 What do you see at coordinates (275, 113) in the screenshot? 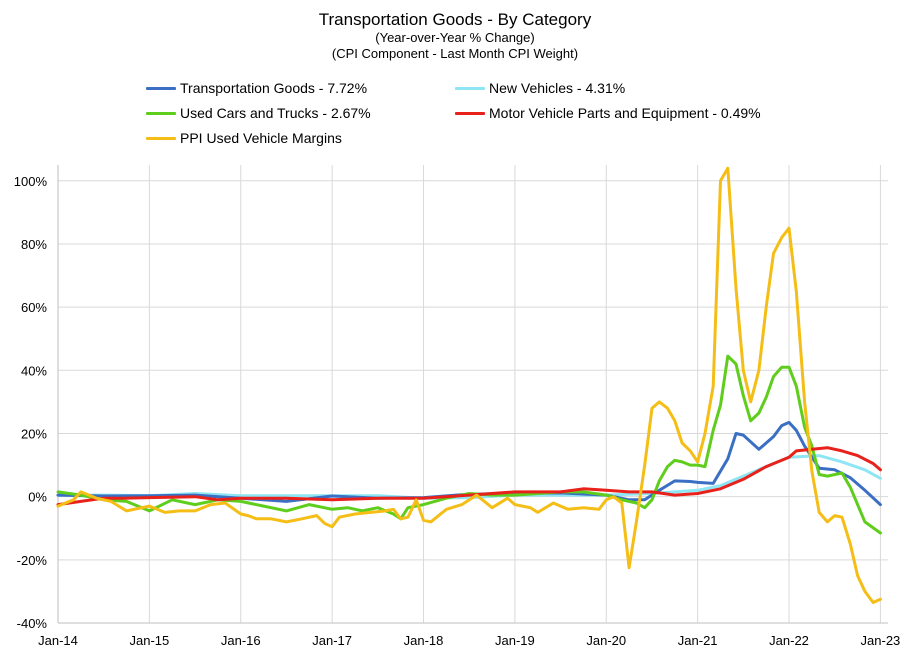
I see `legend-label: Used Cars and Trucks - 2.67%` at bounding box center [275, 113].